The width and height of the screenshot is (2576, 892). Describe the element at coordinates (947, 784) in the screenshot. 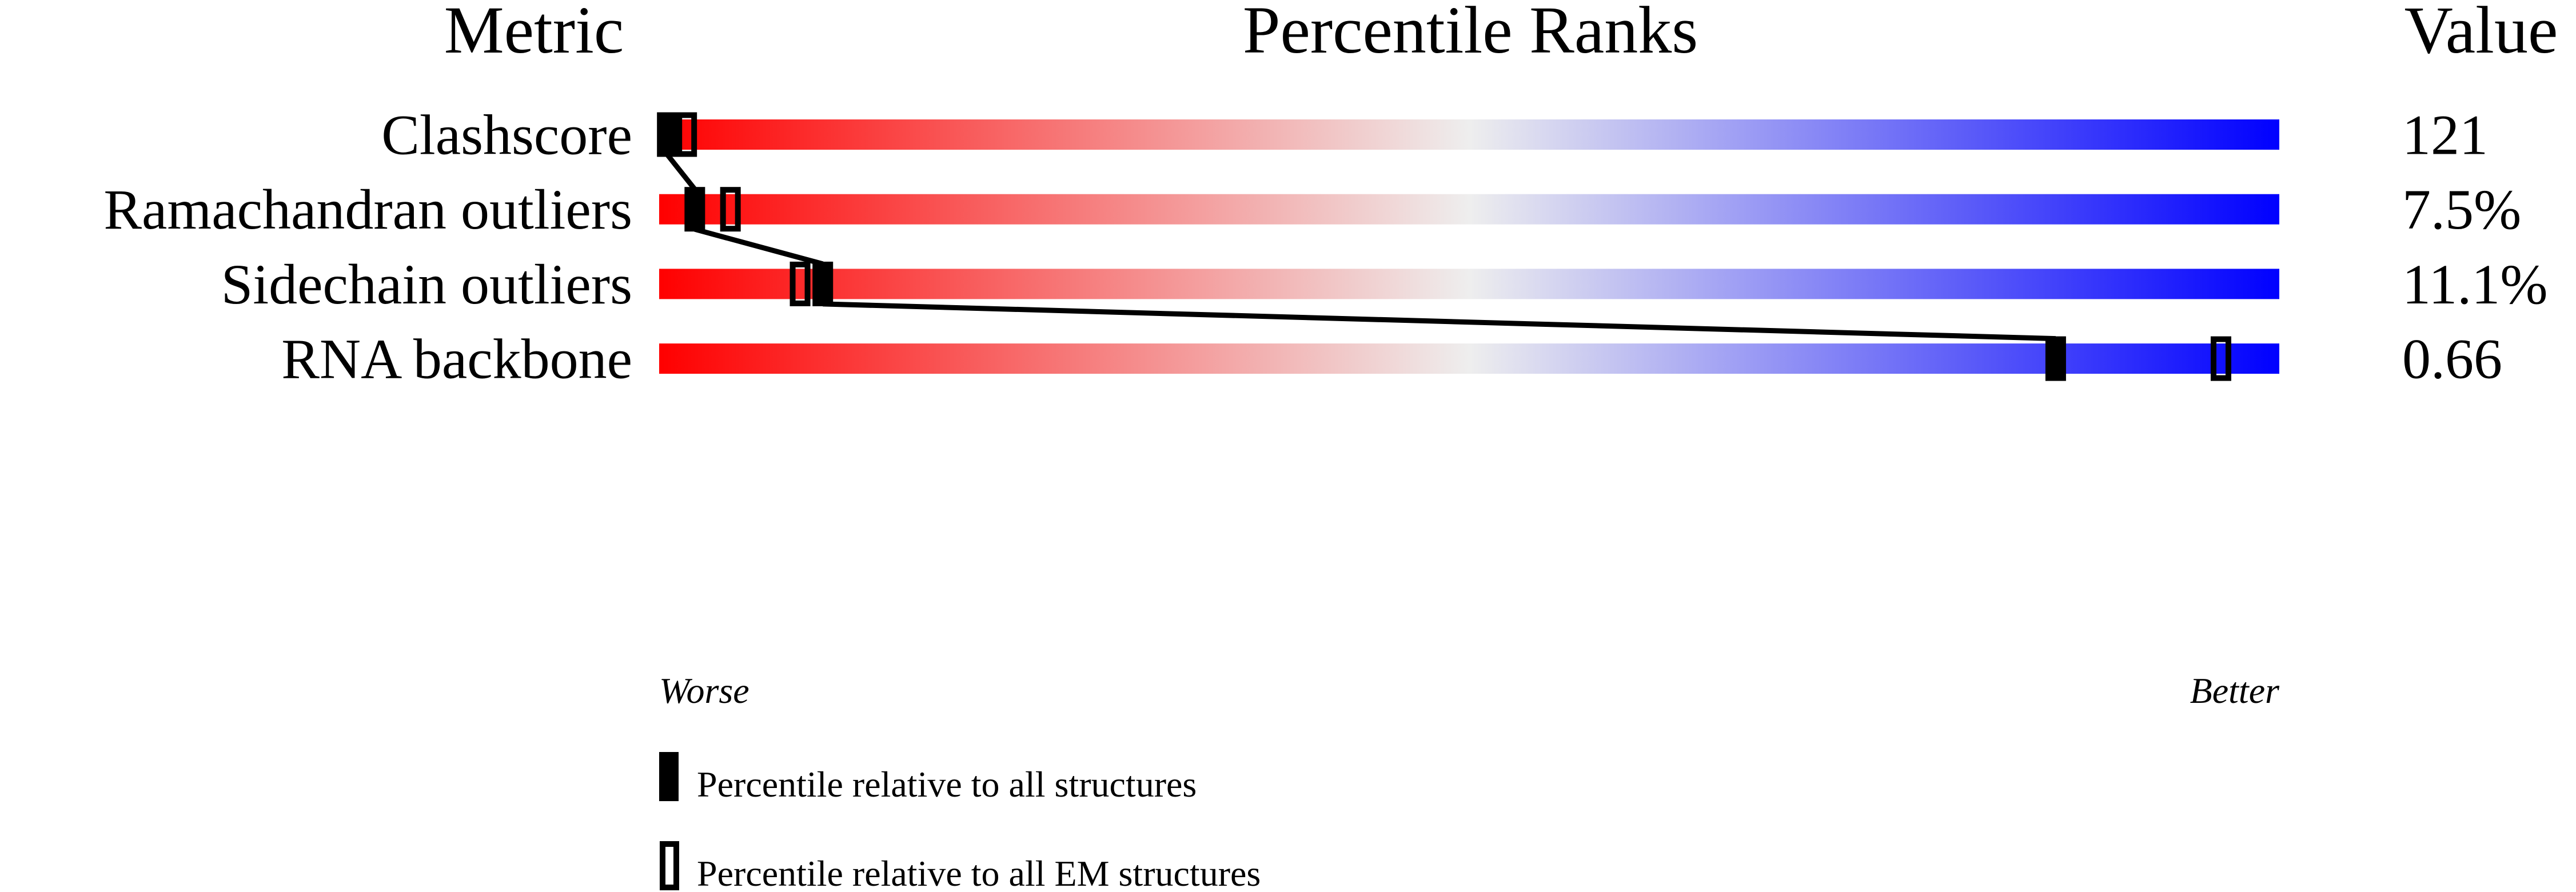

I see `legend-label-all: Percentile relative to all structures` at that location.